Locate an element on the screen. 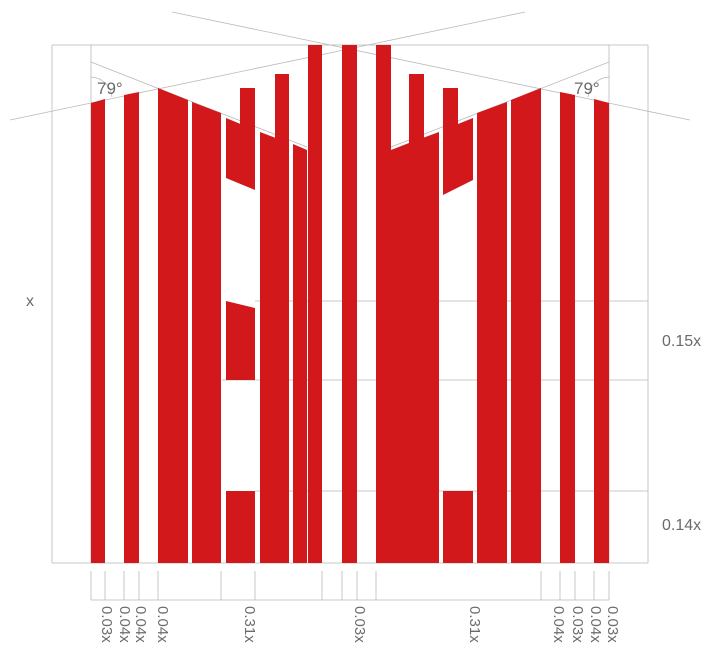 The image size is (712, 659). width-ticks is located at coordinates (350, 586).